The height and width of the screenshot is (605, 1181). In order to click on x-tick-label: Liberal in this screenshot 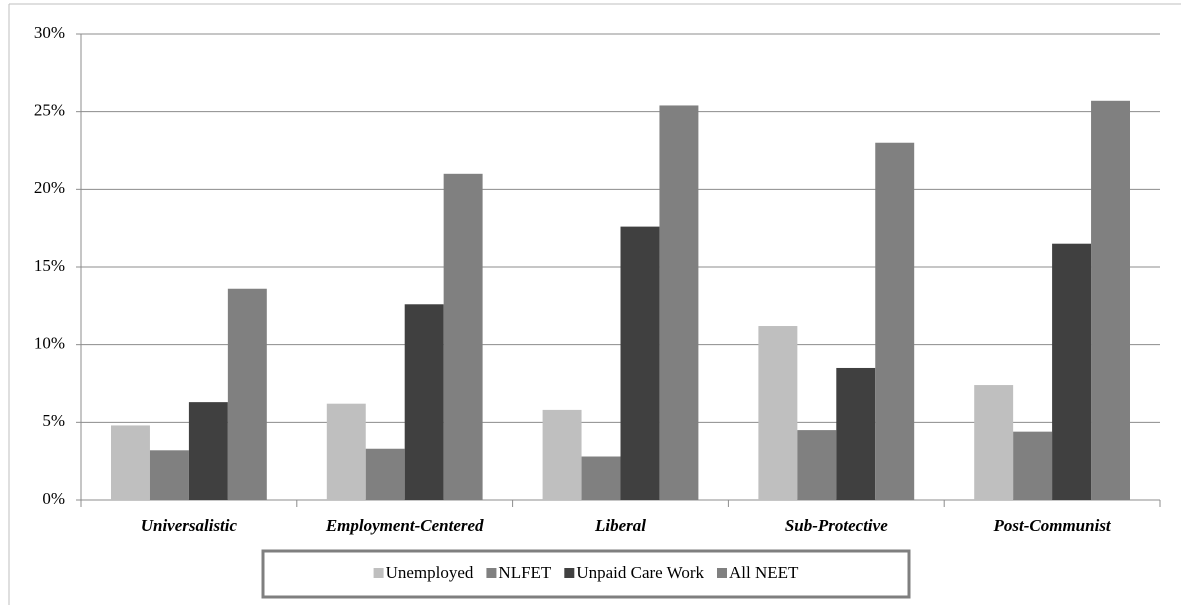, I will do `click(620, 525)`.